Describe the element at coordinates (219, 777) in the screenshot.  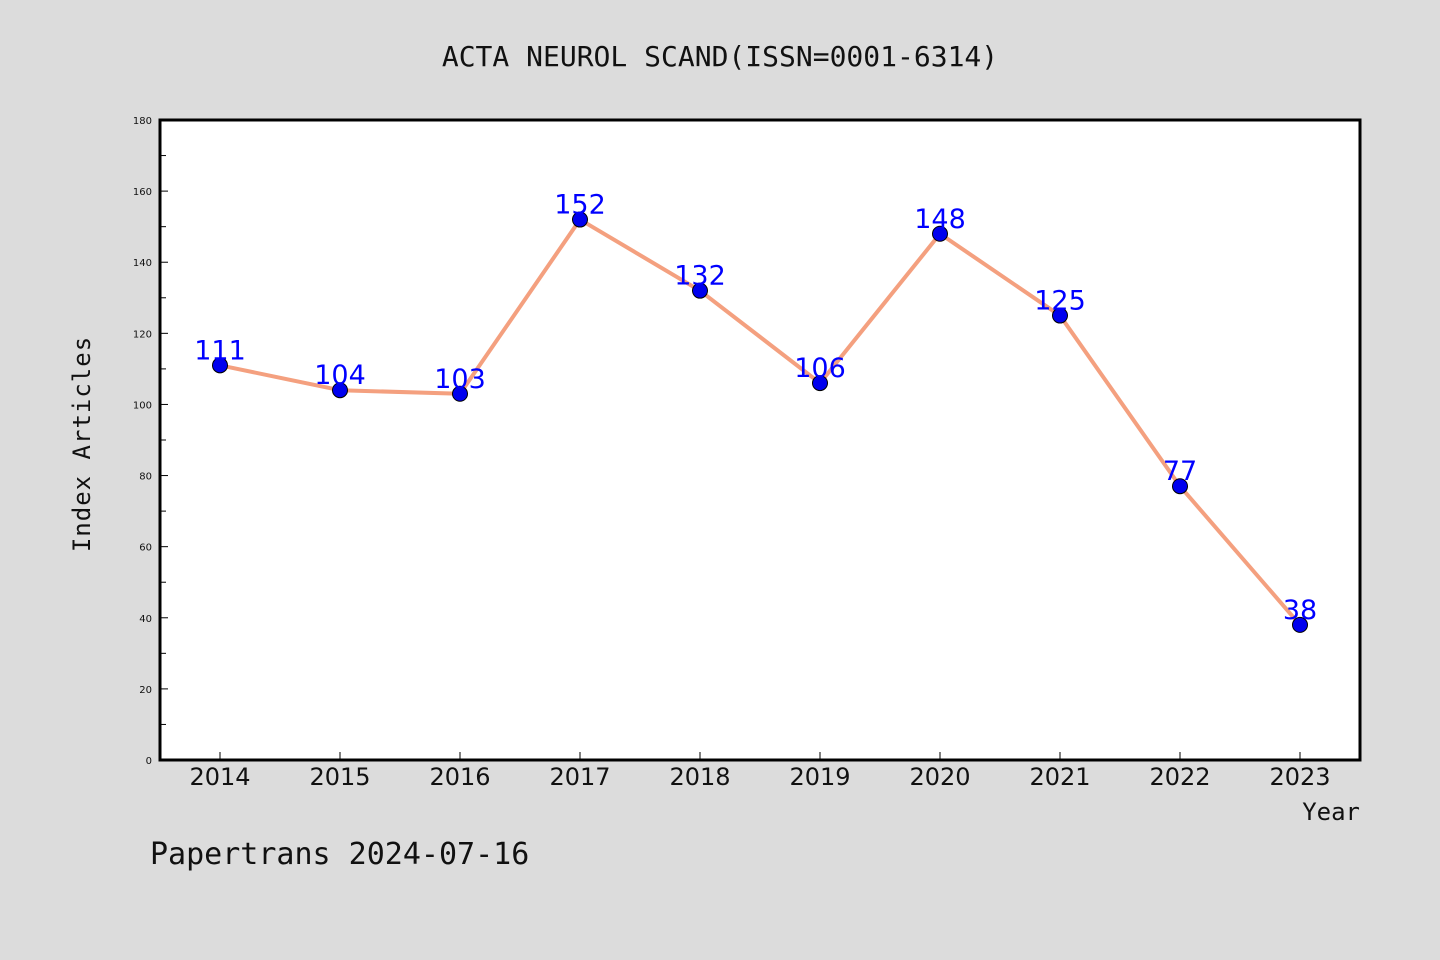
I see `x-tick-label: 2014` at that location.